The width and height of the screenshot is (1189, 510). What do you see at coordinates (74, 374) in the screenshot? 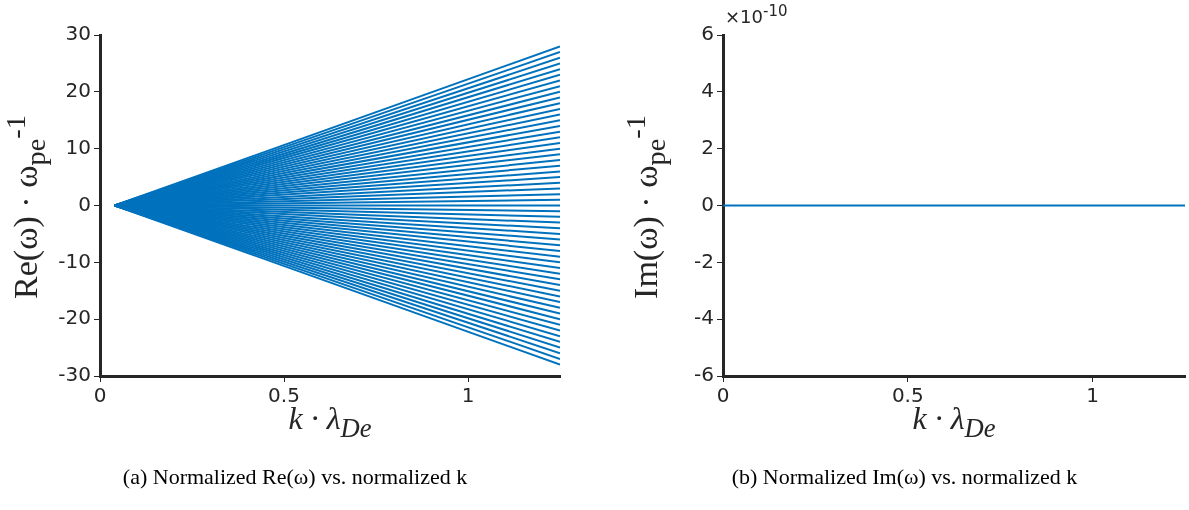
I see `y-tick-label: -30` at bounding box center [74, 374].